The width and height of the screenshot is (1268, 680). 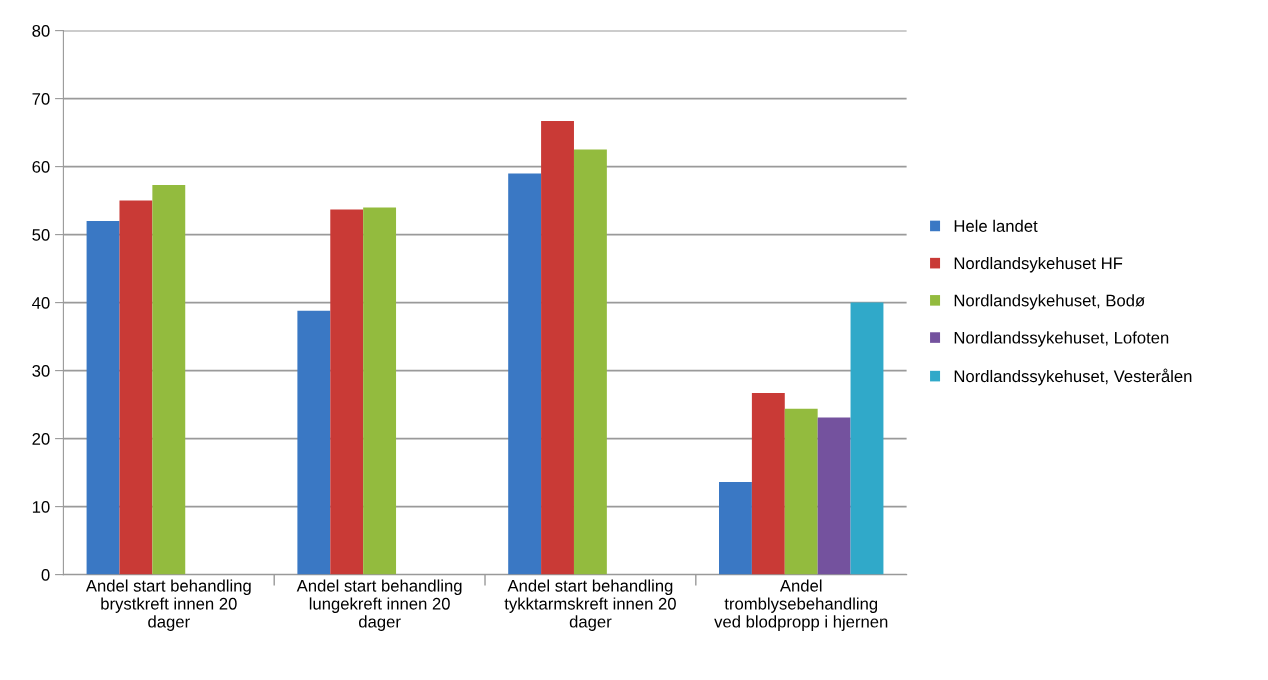 I want to click on x-tick-label: Andel start behandling tykktarmskreft innen 20 dager, so click(x=590, y=605).